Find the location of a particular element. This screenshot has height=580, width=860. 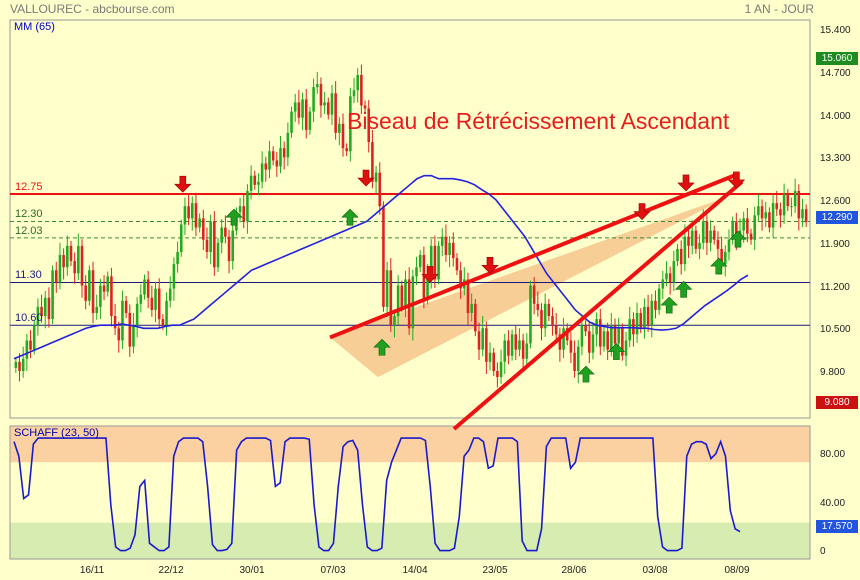

level-label-3: 11.30 is located at coordinates (28, 275).